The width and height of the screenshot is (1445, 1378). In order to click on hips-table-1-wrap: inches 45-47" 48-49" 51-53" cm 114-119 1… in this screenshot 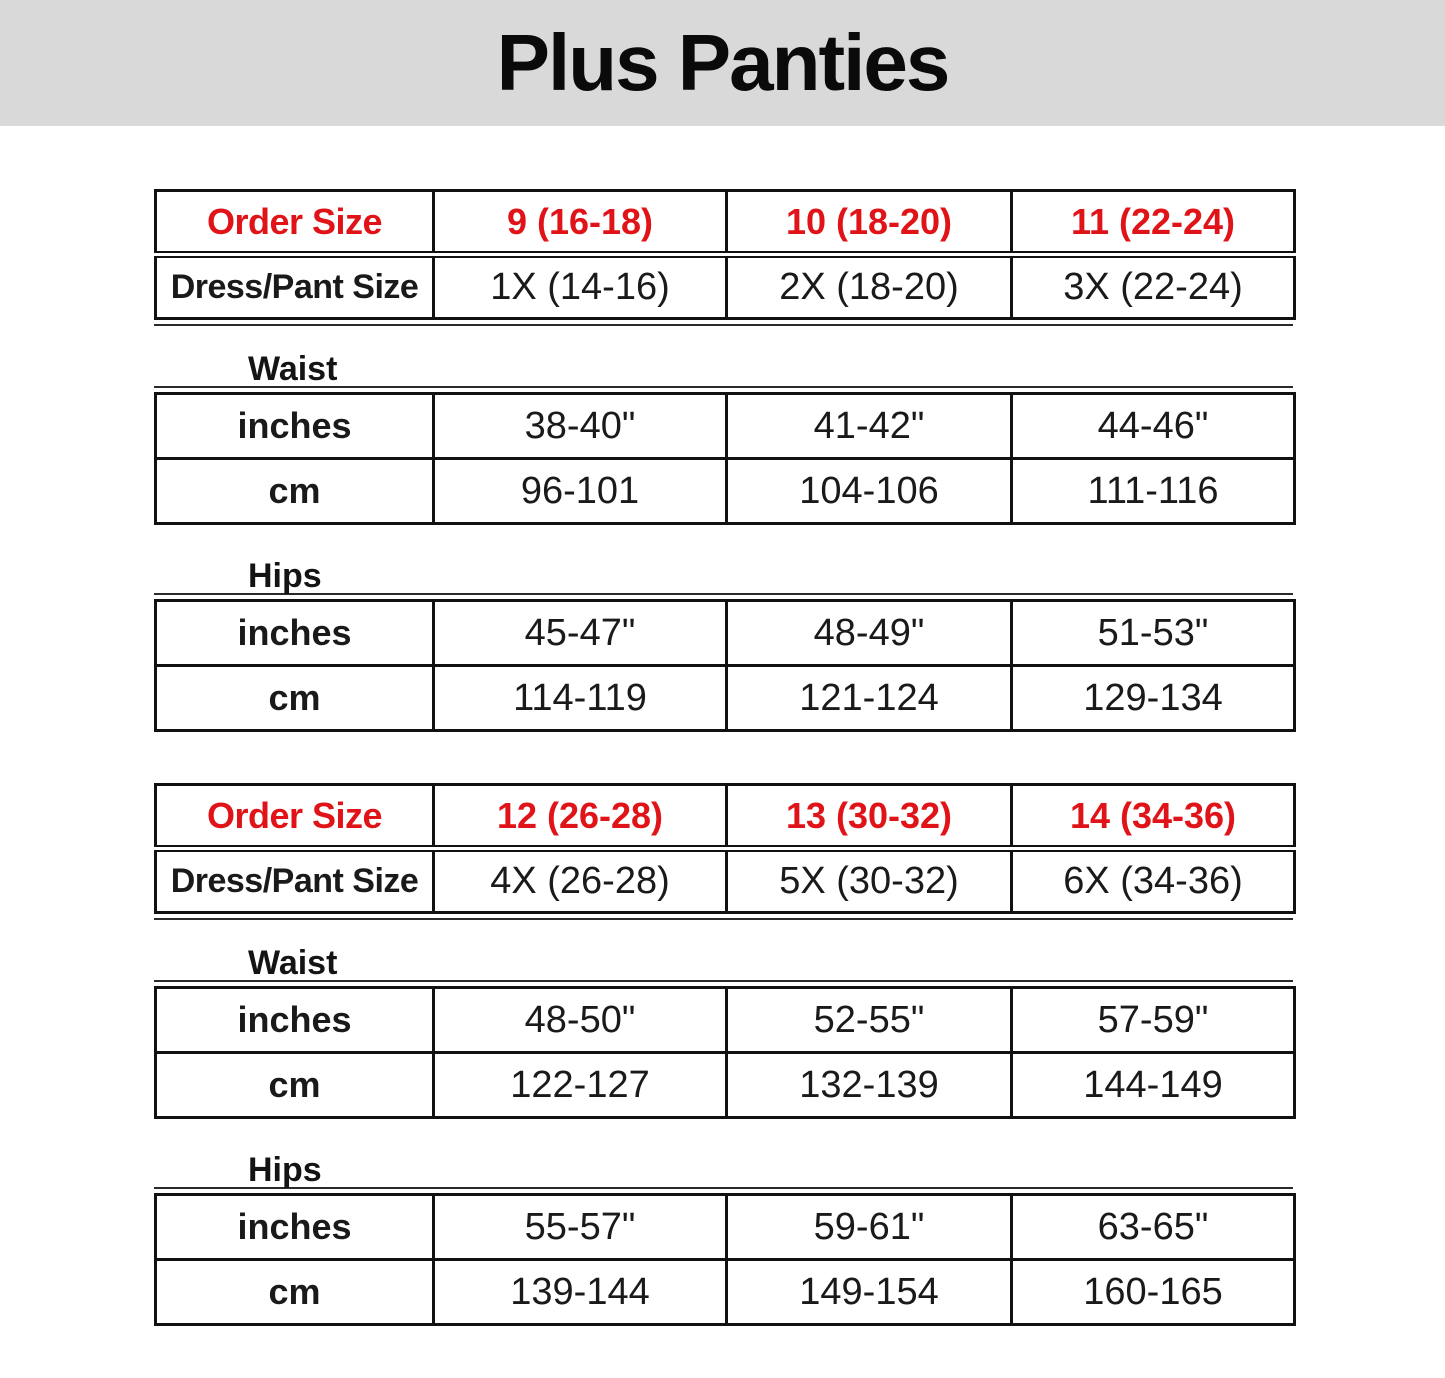, I will do `click(725, 662)`.